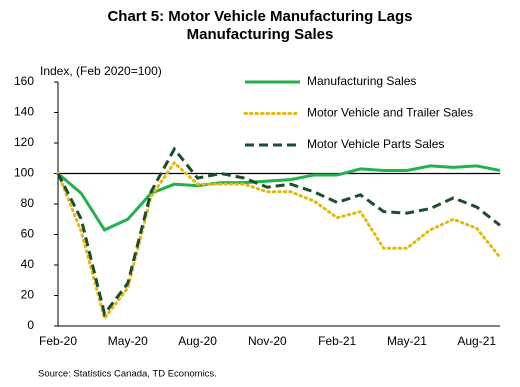 The width and height of the screenshot is (520, 387). What do you see at coordinates (476, 341) in the screenshot?
I see `x-tick-label: Aug-21` at bounding box center [476, 341].